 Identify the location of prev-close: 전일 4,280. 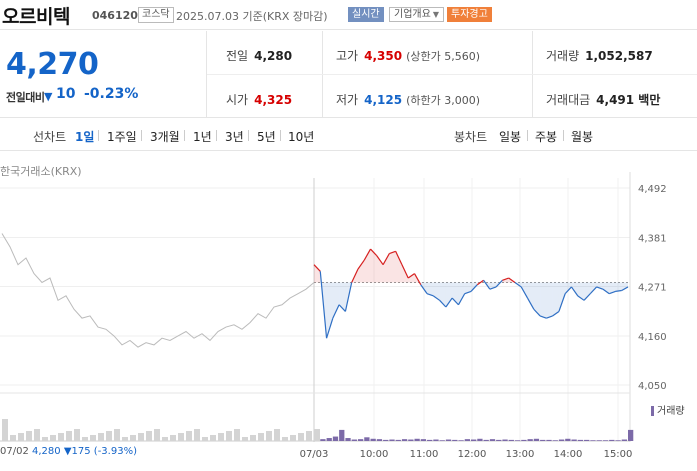
(259, 55).